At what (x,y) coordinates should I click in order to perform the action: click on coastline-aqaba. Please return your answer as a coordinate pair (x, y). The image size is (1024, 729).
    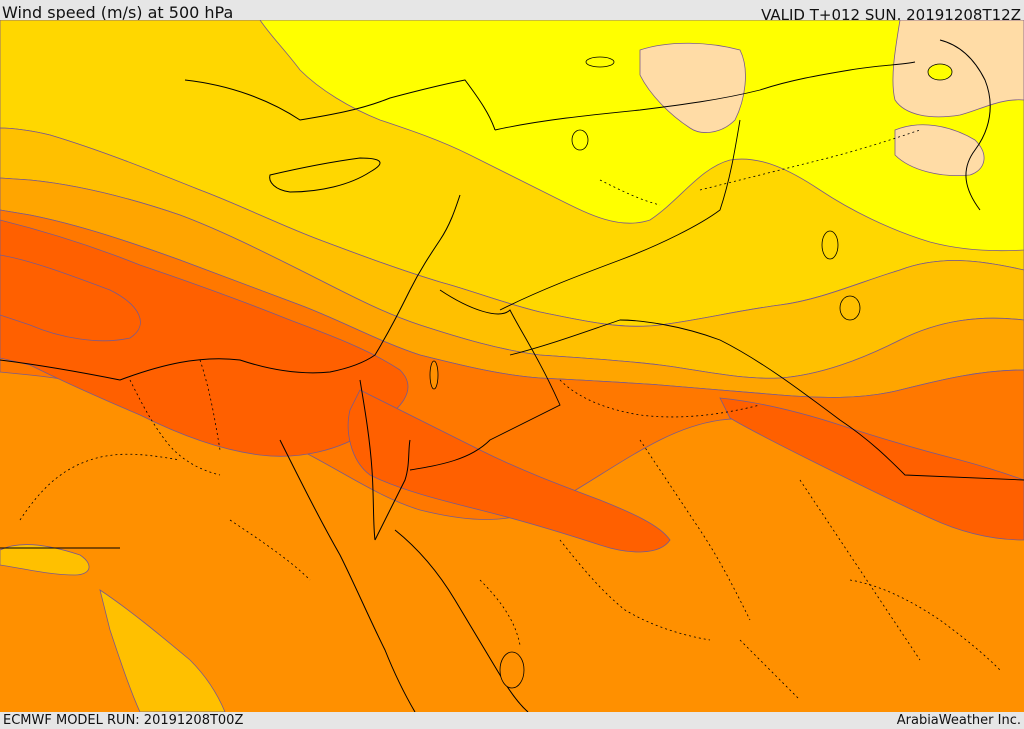
    Looking at the image, I should click on (392, 490).